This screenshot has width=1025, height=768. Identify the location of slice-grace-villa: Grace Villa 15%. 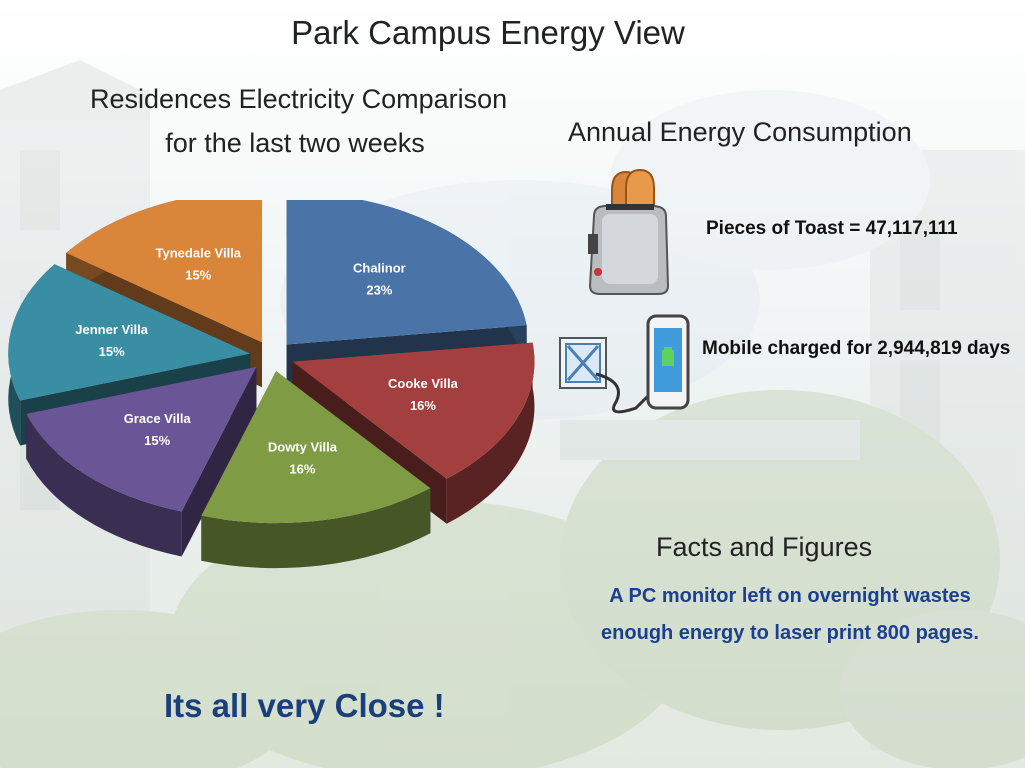
(141, 461).